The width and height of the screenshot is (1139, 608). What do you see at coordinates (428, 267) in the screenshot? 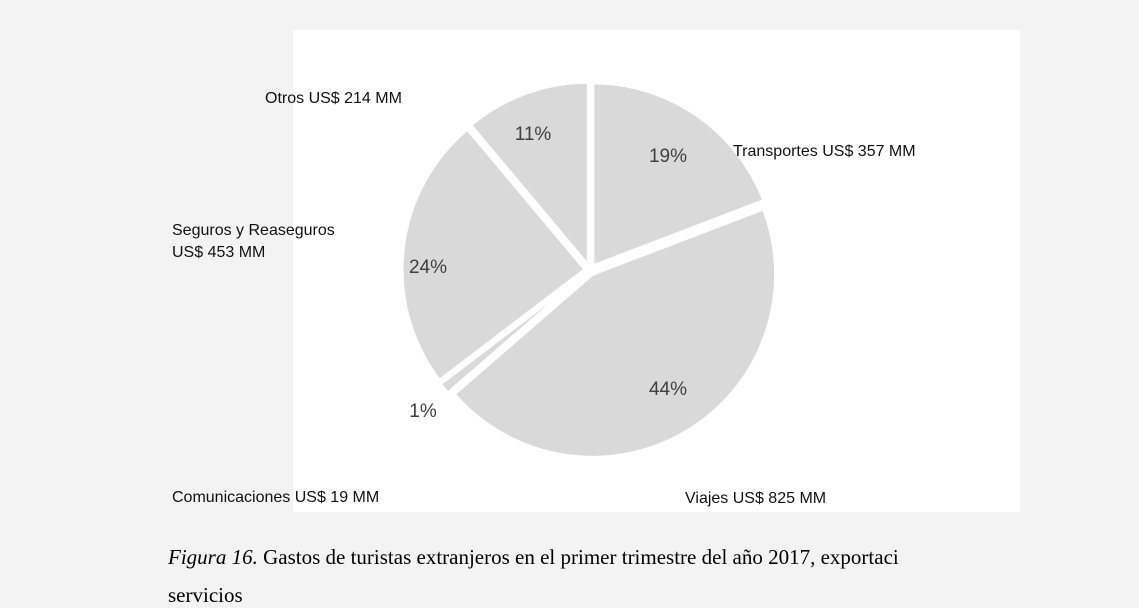
I see `data-label: 24%` at bounding box center [428, 267].